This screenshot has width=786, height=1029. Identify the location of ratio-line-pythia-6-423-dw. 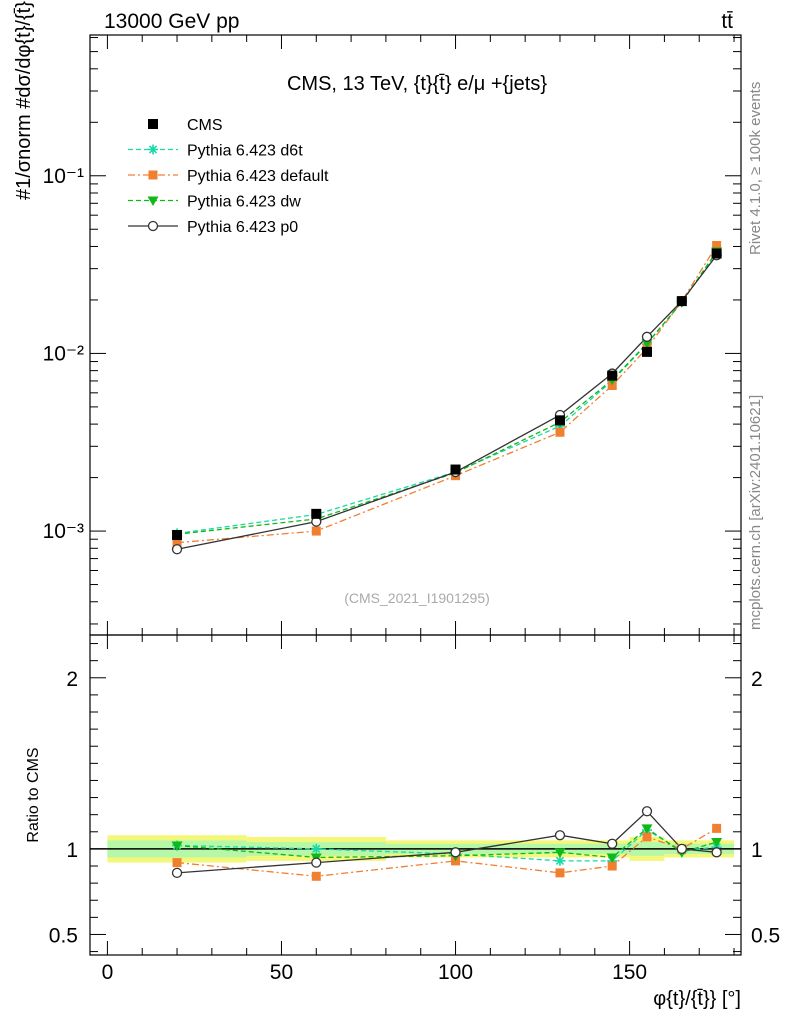
(446, 843).